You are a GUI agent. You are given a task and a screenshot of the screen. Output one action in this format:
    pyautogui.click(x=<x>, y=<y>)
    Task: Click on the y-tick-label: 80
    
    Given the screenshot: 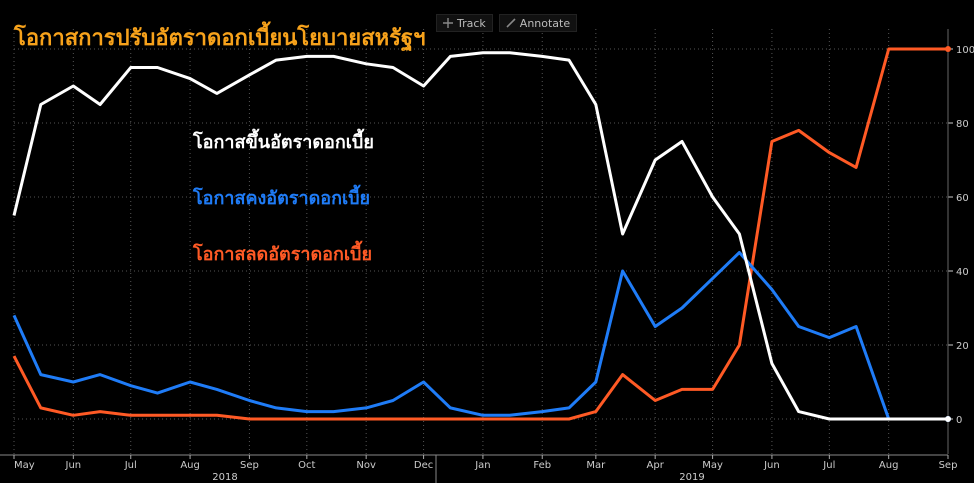 What is the action you would take?
    pyautogui.click(x=962, y=124)
    